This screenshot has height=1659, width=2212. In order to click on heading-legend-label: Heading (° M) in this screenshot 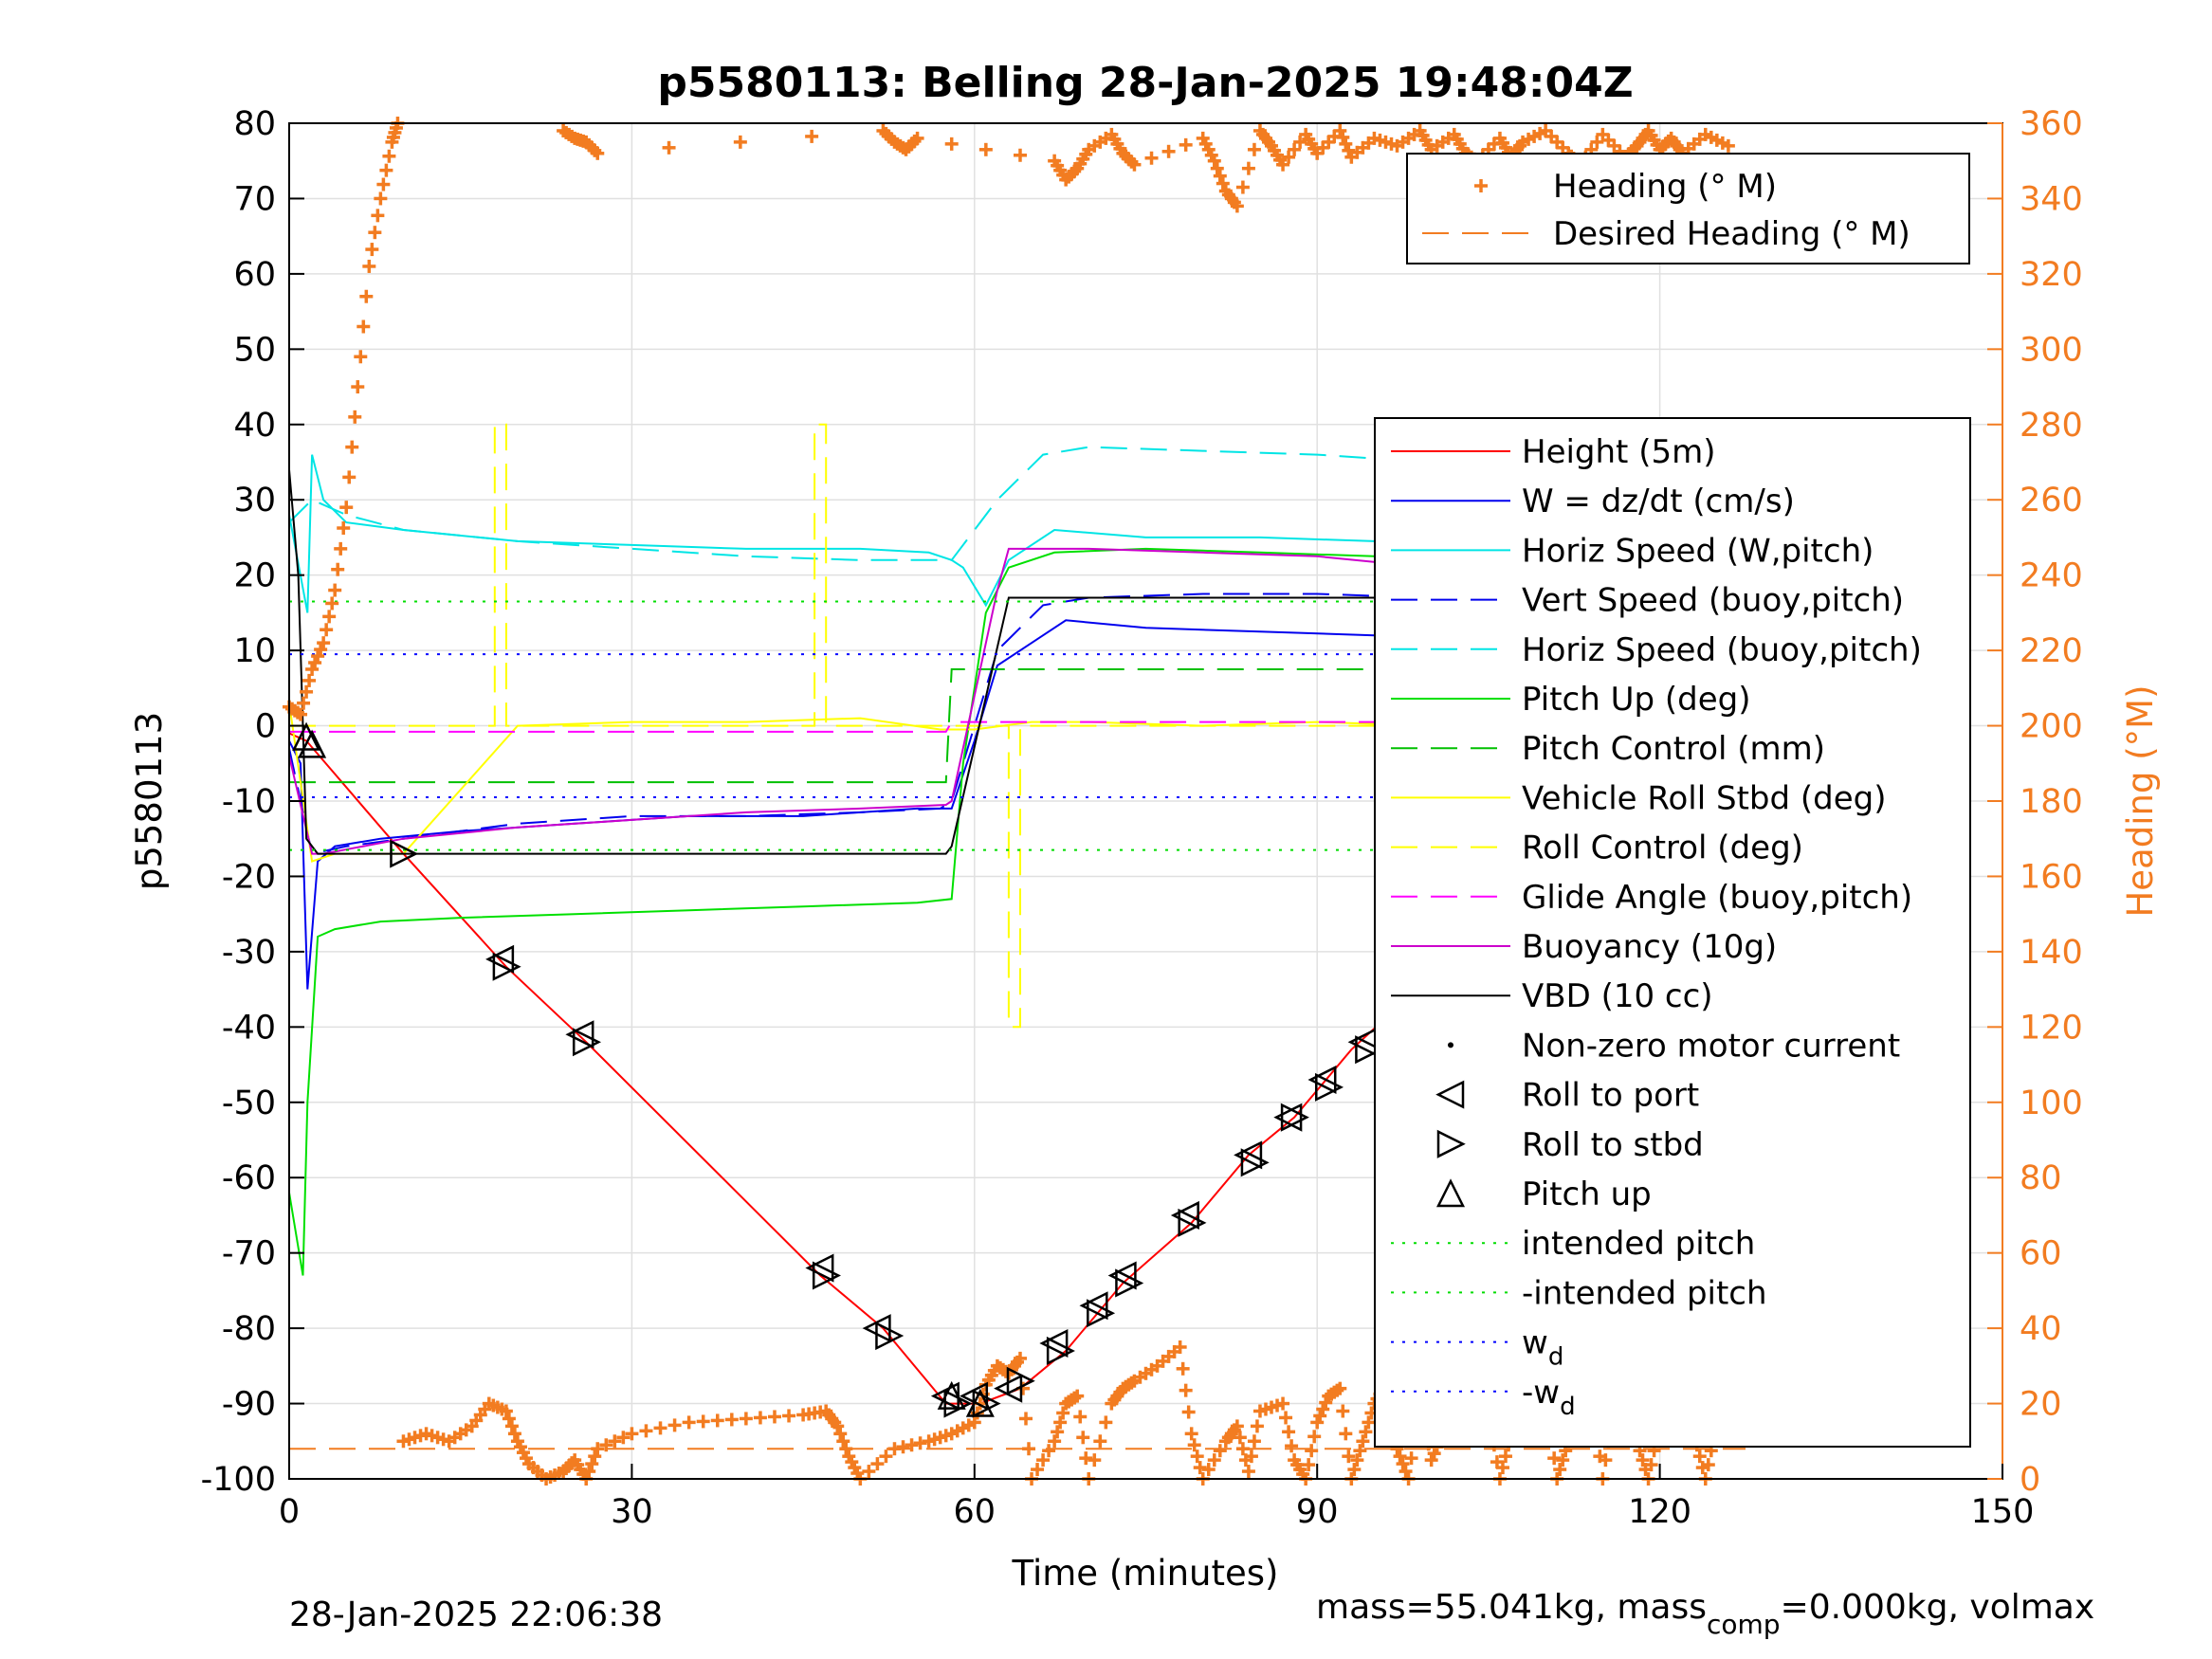, I will do `click(1665, 187)`.